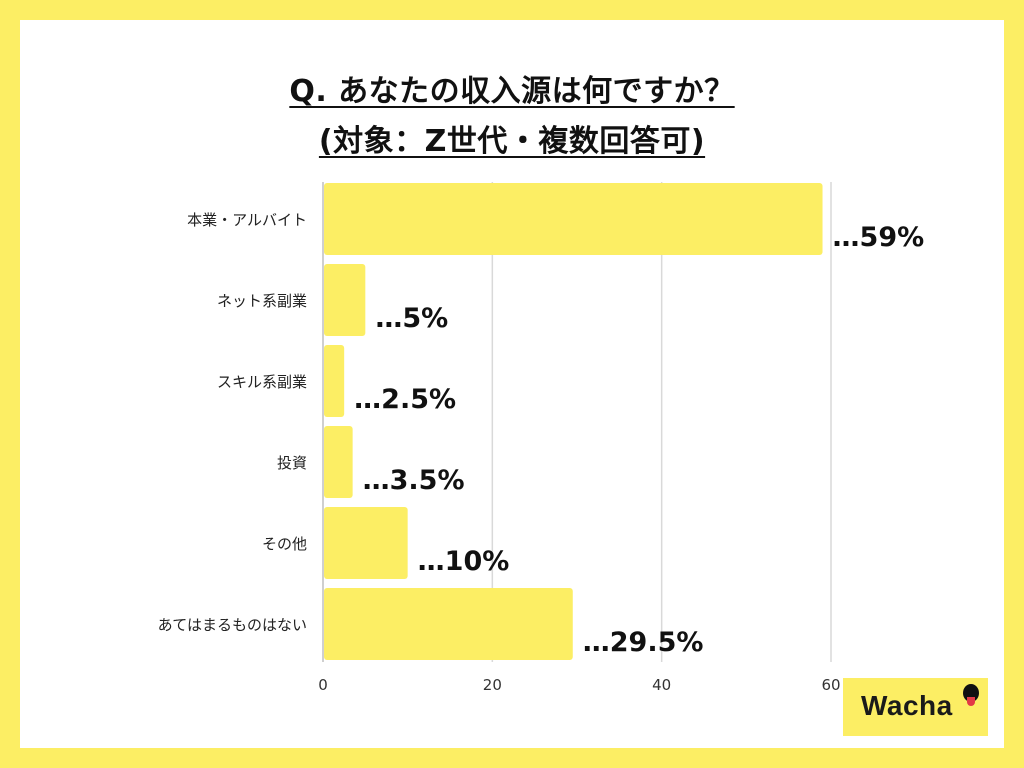  Describe the element at coordinates (292, 463) in the screenshot. I see `category-label: 投資` at that location.